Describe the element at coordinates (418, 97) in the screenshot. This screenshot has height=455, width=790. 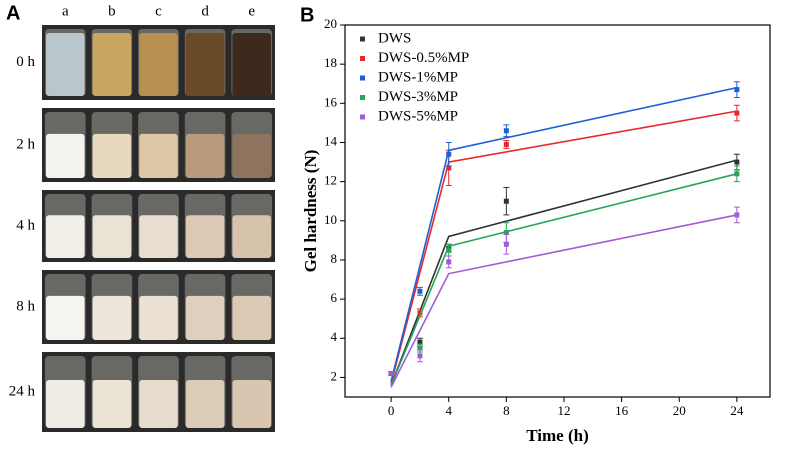
I see `legend-label: DWS-3%MP` at that location.